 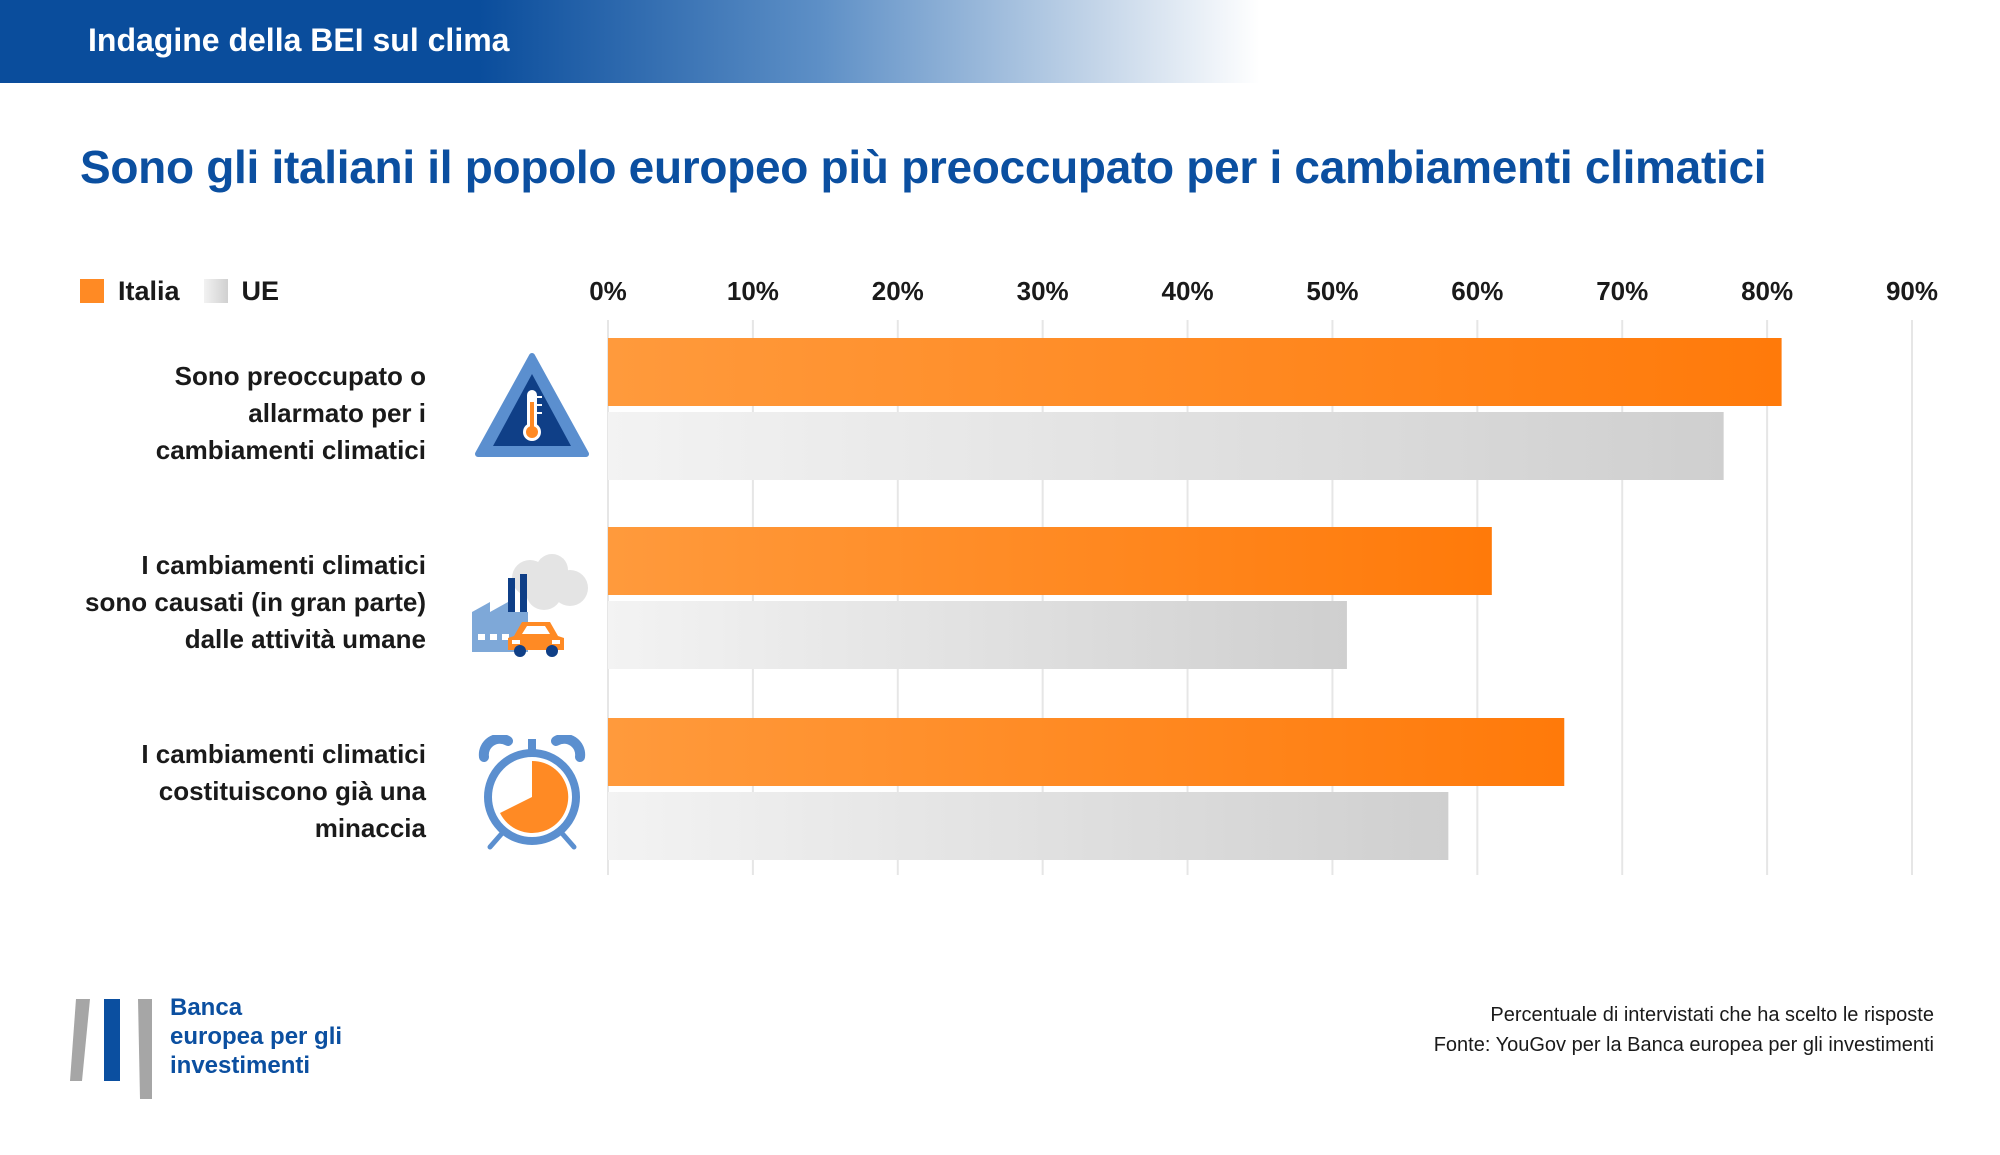 I want to click on legend-label-italia: Italia, so click(x=149, y=290).